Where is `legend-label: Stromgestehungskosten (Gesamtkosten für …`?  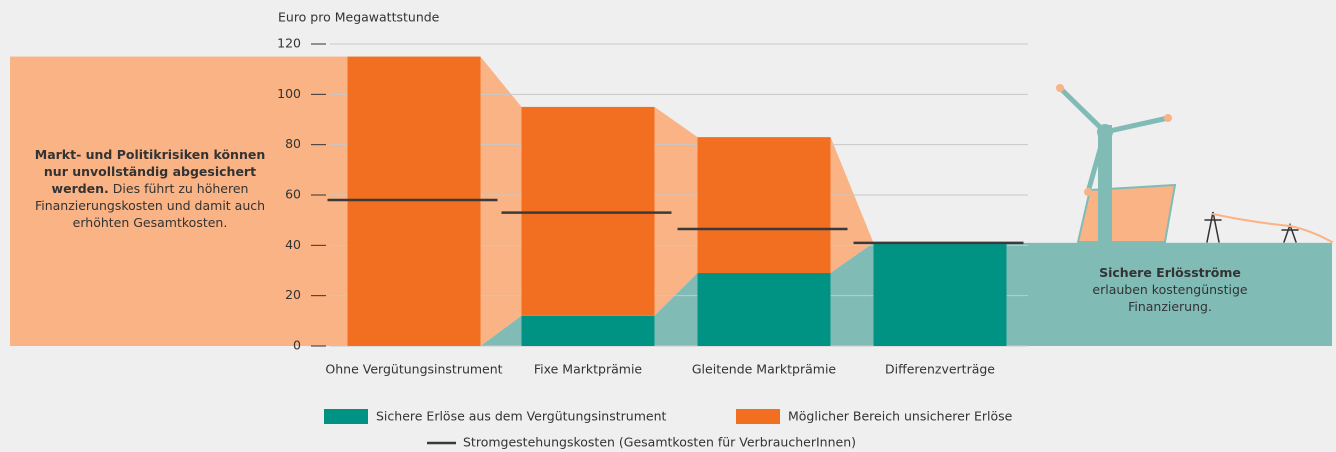
legend-label: Stromgestehungskosten (Gesamtkosten für … is located at coordinates (659, 442).